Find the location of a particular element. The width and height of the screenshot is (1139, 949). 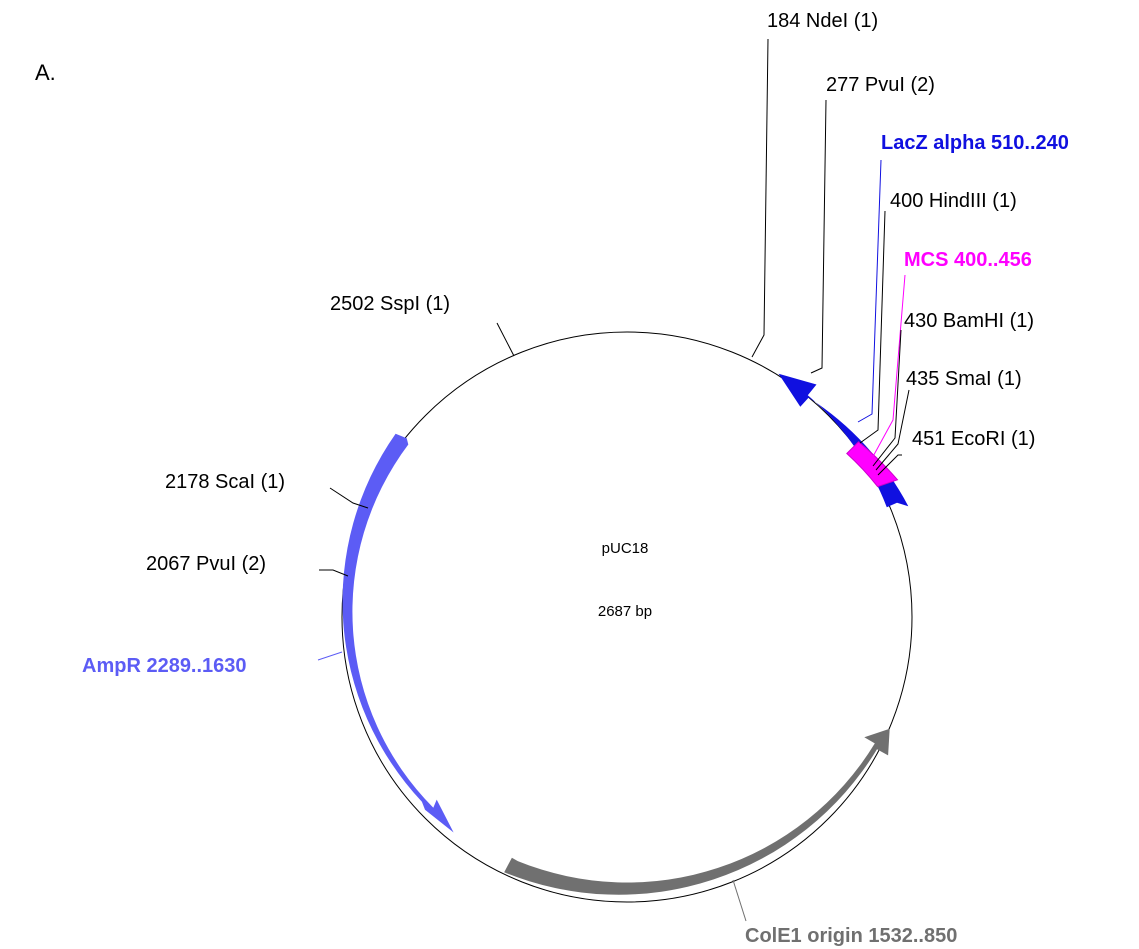

site-label-hindiii: 400 HindIII (1) is located at coordinates (953, 201).